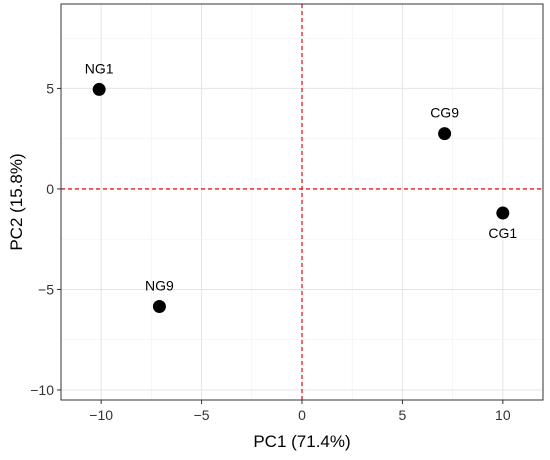  What do you see at coordinates (444, 113) in the screenshot?
I see `data-label-cg9: CG9` at bounding box center [444, 113].